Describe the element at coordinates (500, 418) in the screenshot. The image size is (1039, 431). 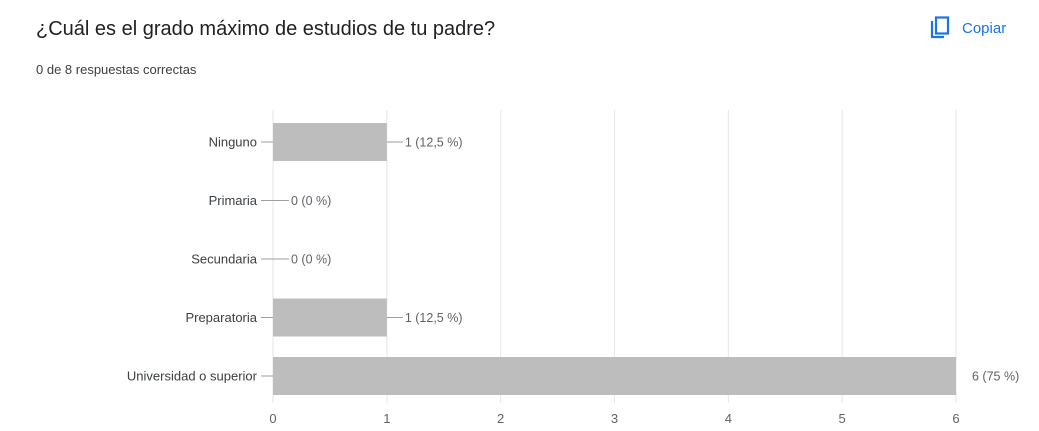
I see `x-tick-label: 2` at that location.